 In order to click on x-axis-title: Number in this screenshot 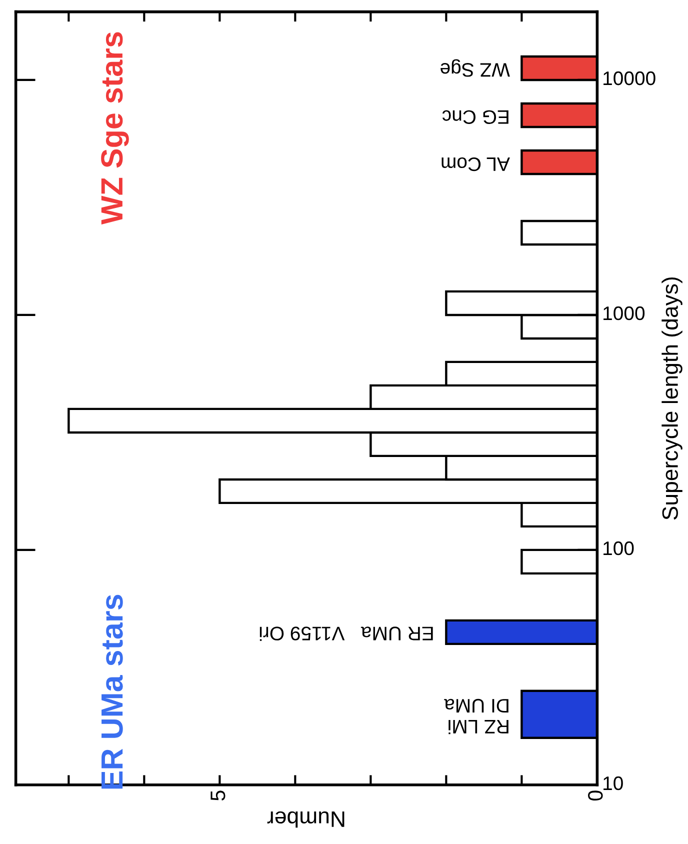, I will do `click(305, 819)`.